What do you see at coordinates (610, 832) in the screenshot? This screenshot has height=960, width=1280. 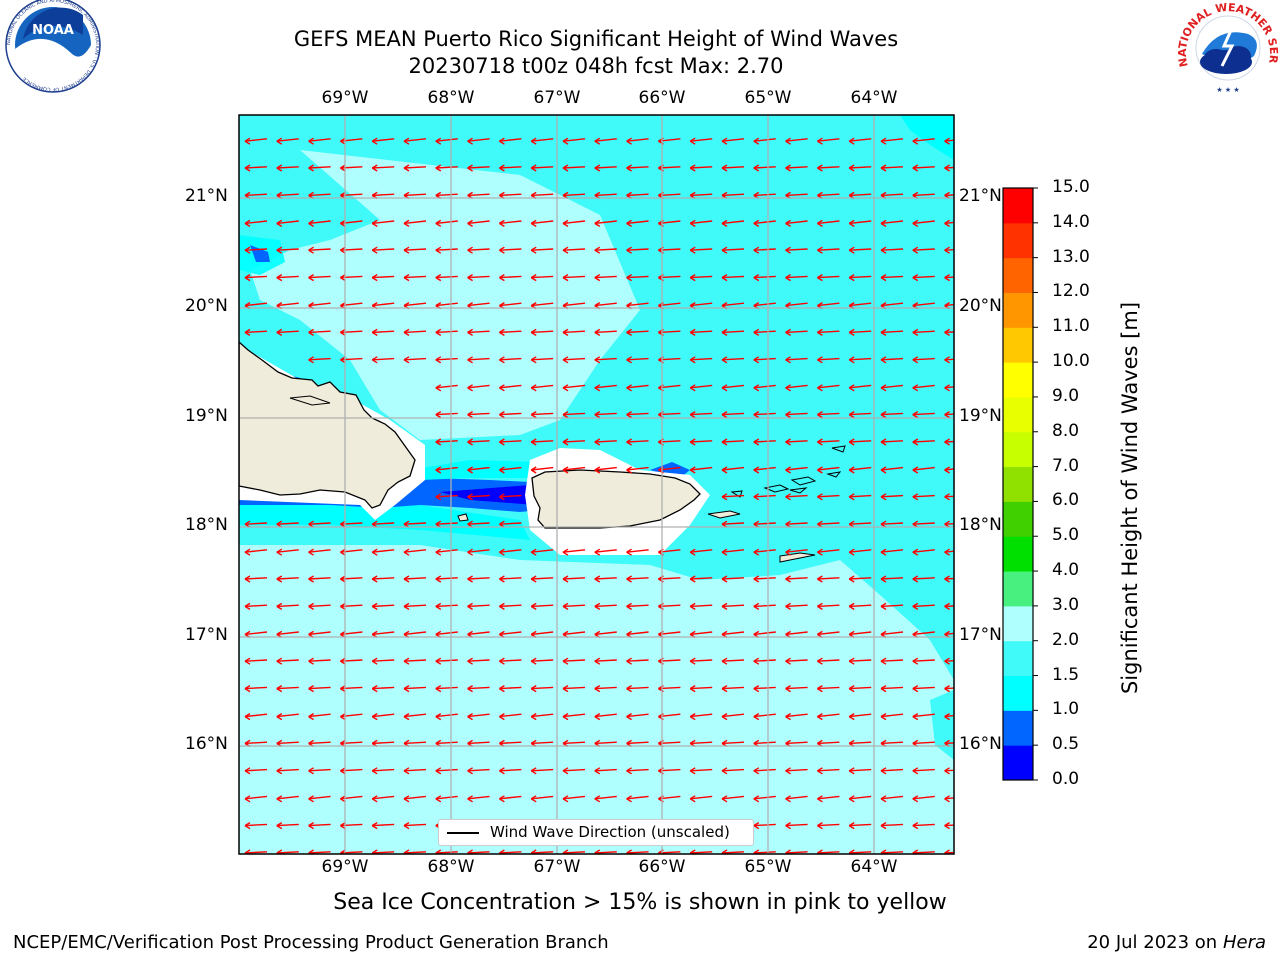 I see `legend-label: Wind Wave Direction (unscaled)` at bounding box center [610, 832].